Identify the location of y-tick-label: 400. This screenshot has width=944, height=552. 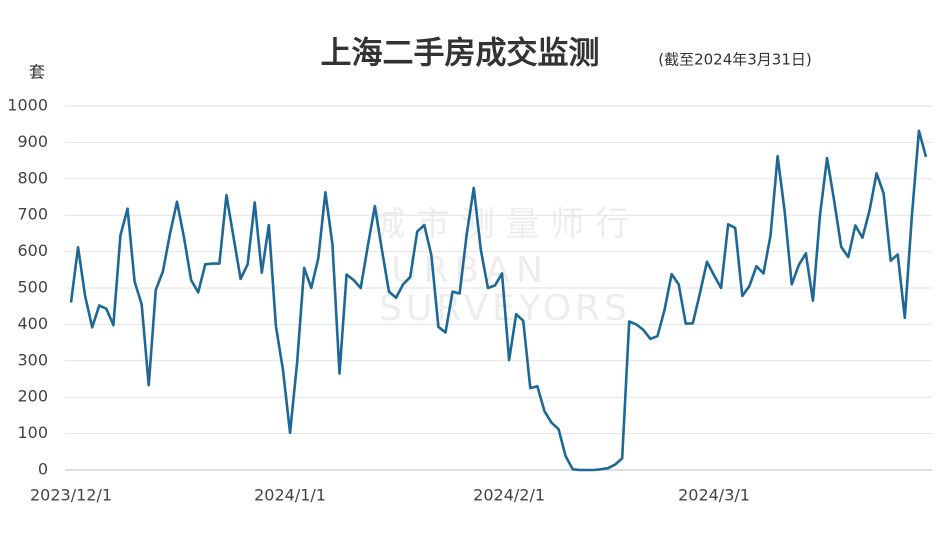
(32, 323).